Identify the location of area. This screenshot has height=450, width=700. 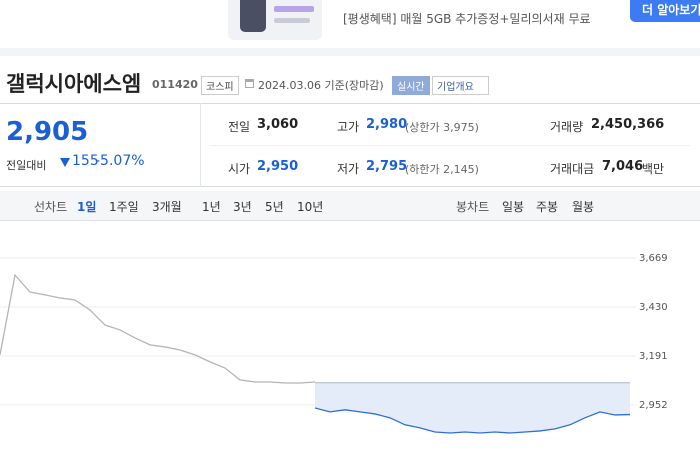
(472, 407).